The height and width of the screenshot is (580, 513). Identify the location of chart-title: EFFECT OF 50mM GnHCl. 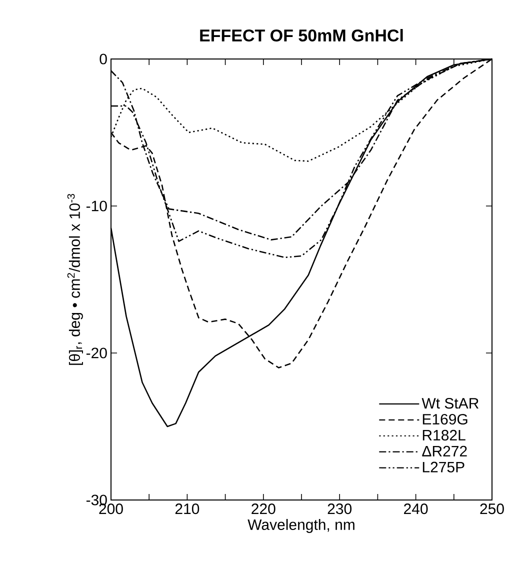
(301, 35).